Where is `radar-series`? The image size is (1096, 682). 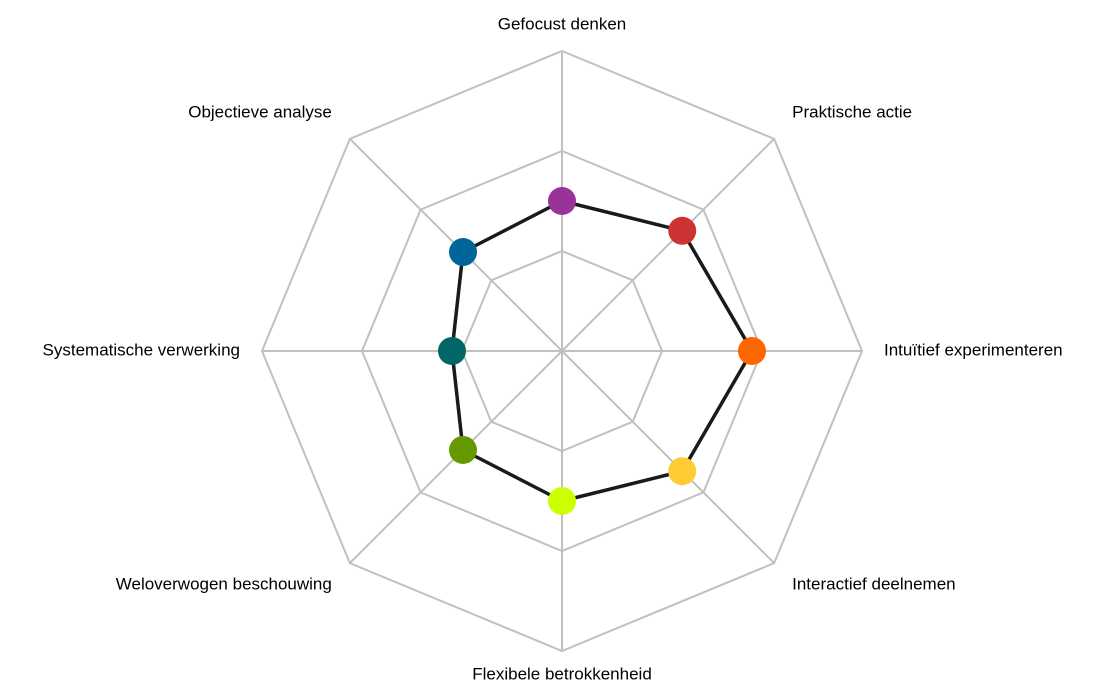 radar-series is located at coordinates (602, 351).